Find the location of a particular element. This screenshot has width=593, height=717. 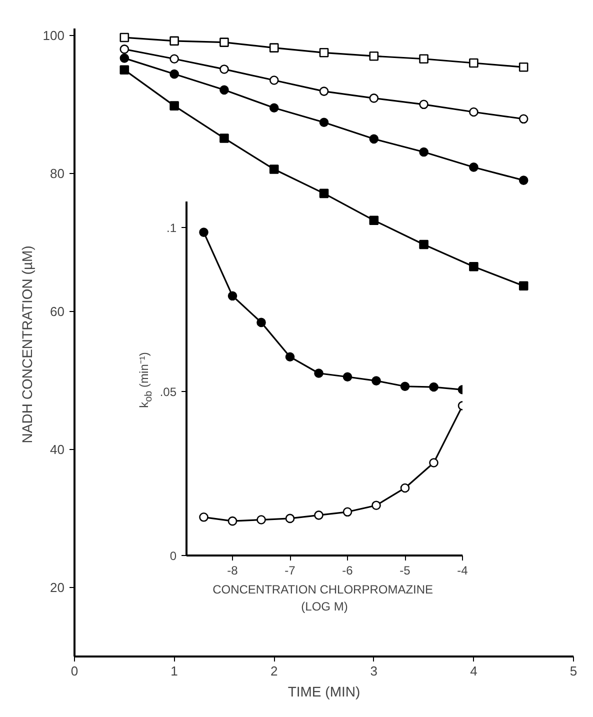

y-tick-label: 0 is located at coordinates (173, 556).